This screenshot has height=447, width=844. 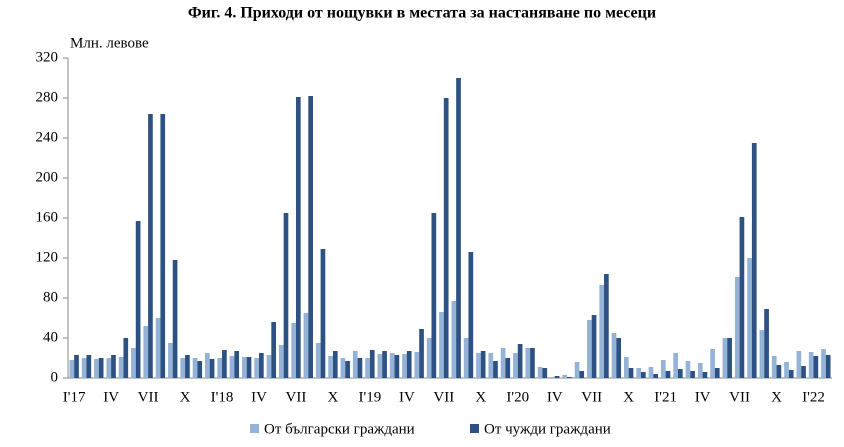 I want to click on x-tick-label: I'21, so click(x=665, y=397).